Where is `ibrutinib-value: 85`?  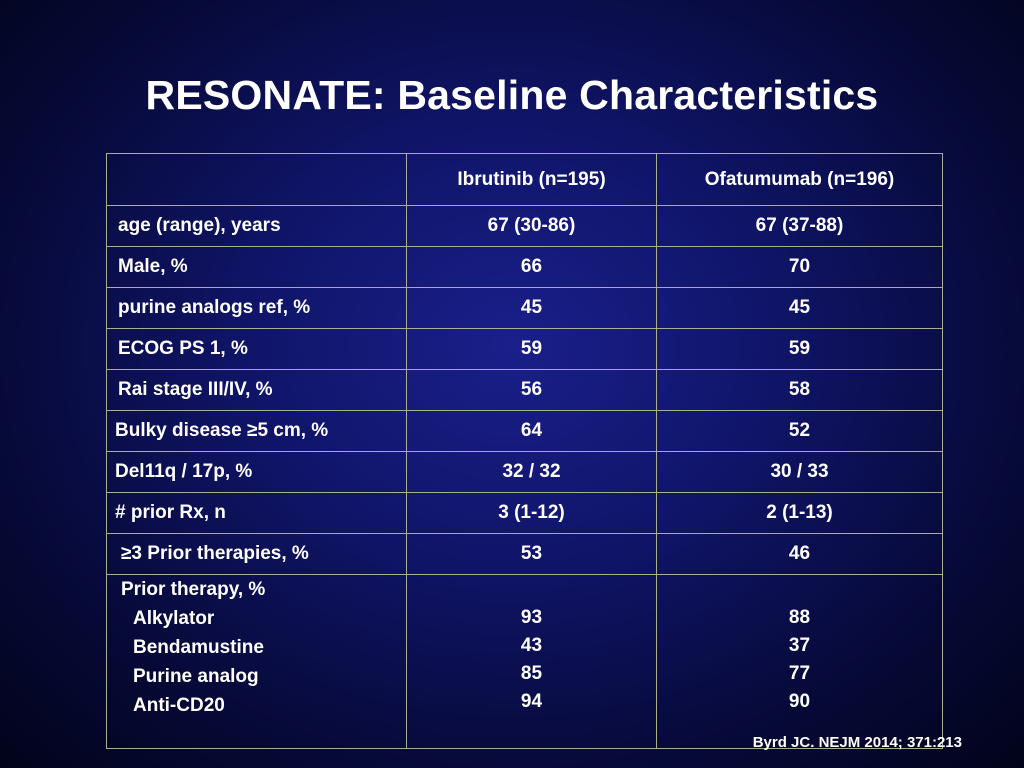 ibrutinib-value: 85 is located at coordinates (531, 673).